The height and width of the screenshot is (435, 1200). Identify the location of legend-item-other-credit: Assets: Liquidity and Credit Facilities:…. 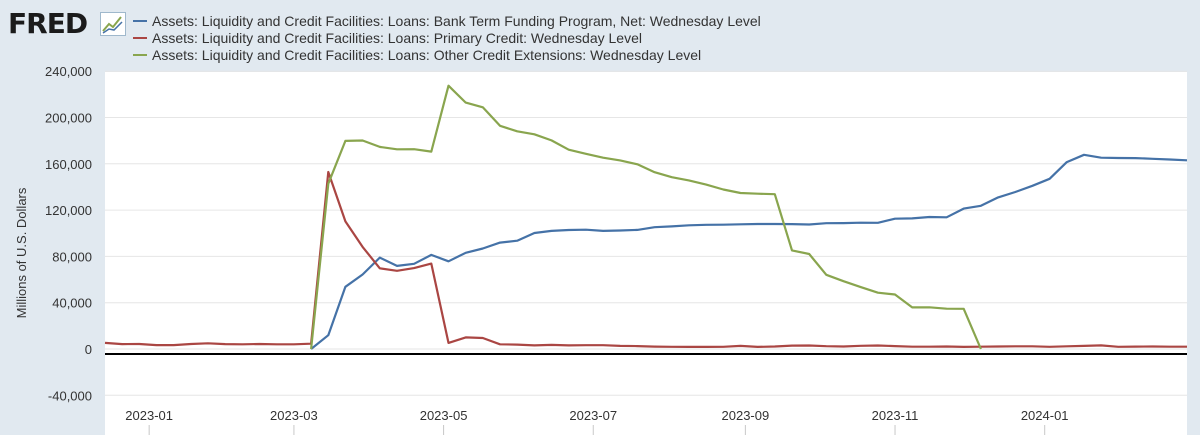
(447, 54).